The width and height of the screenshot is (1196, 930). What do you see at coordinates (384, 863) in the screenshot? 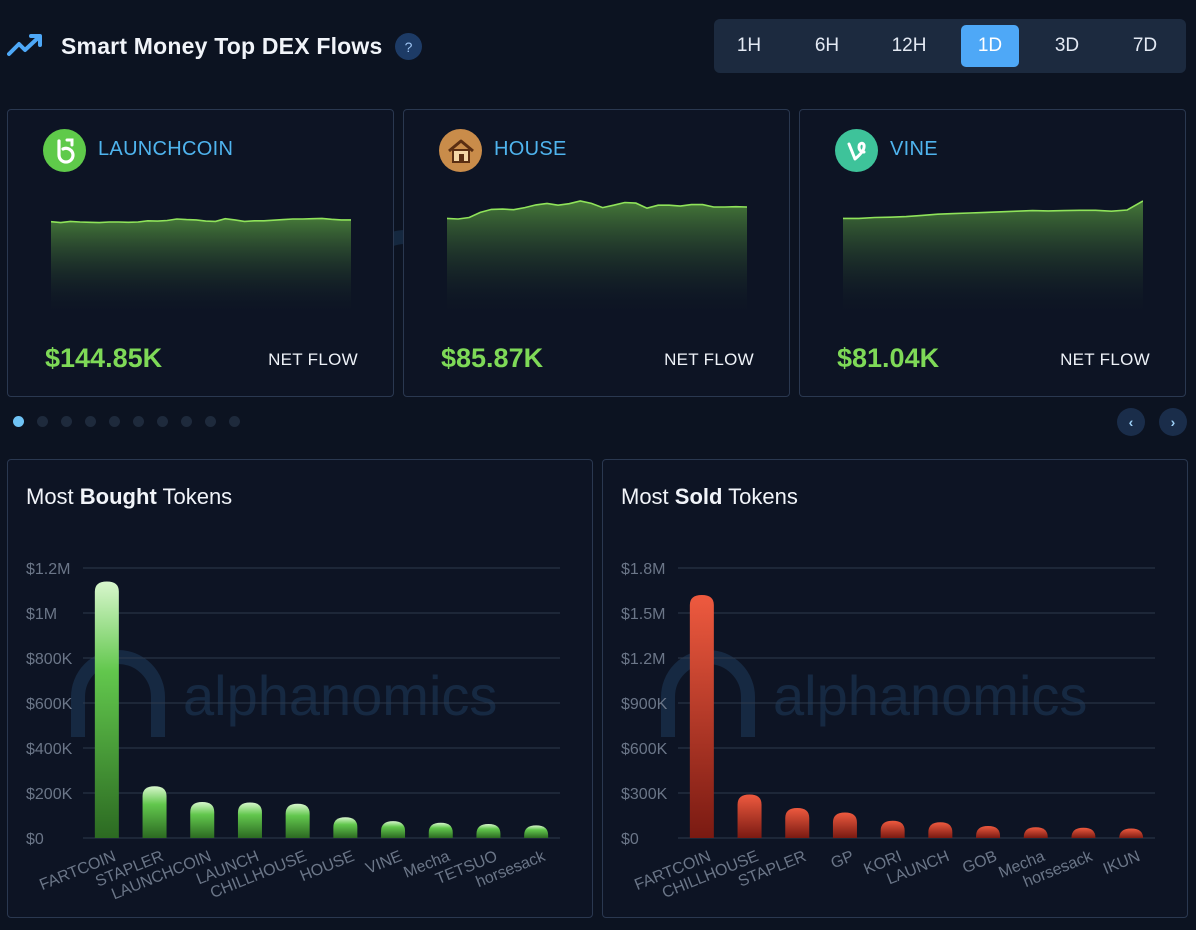
I see `x-tick-label: VINE` at bounding box center [384, 863].